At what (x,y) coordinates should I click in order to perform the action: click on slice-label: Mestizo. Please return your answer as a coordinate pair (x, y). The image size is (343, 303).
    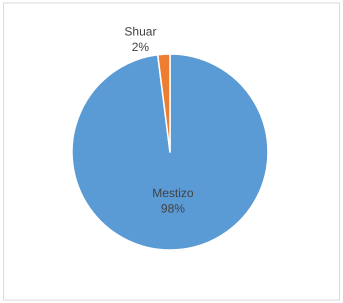
    Looking at the image, I should click on (173, 193).